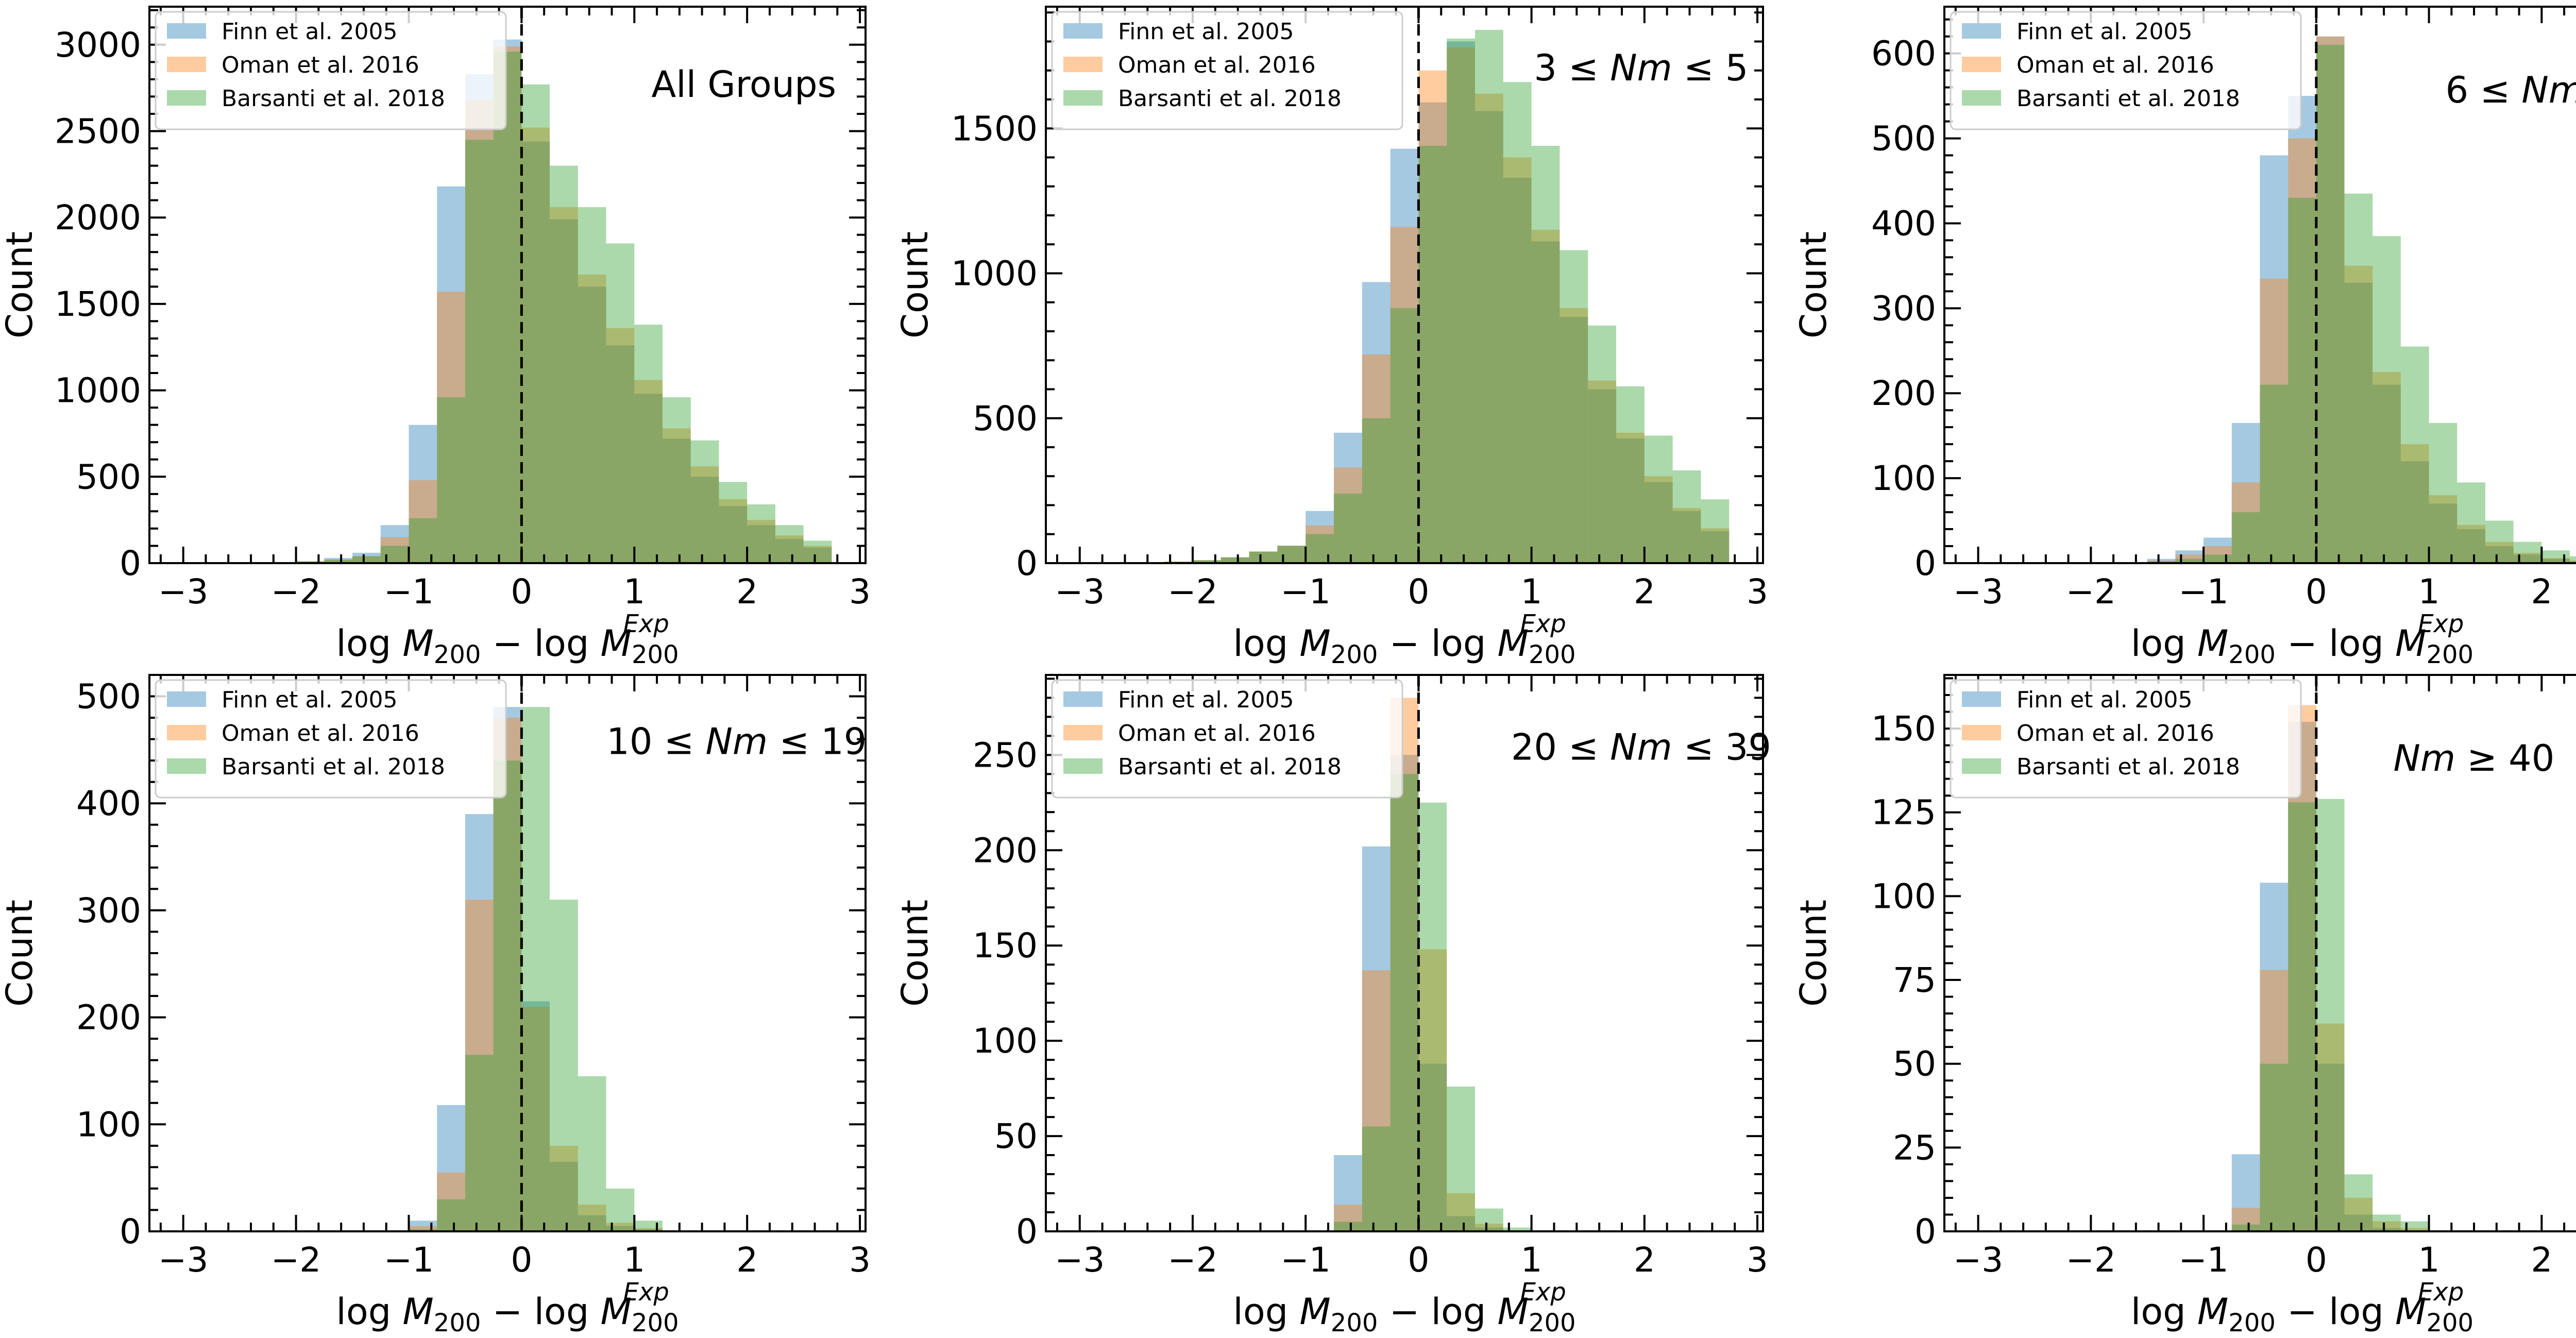 The image size is (2576, 1338). What do you see at coordinates (648, 1230) in the screenshot?
I see `bar-series1-bin17` at bounding box center [648, 1230].